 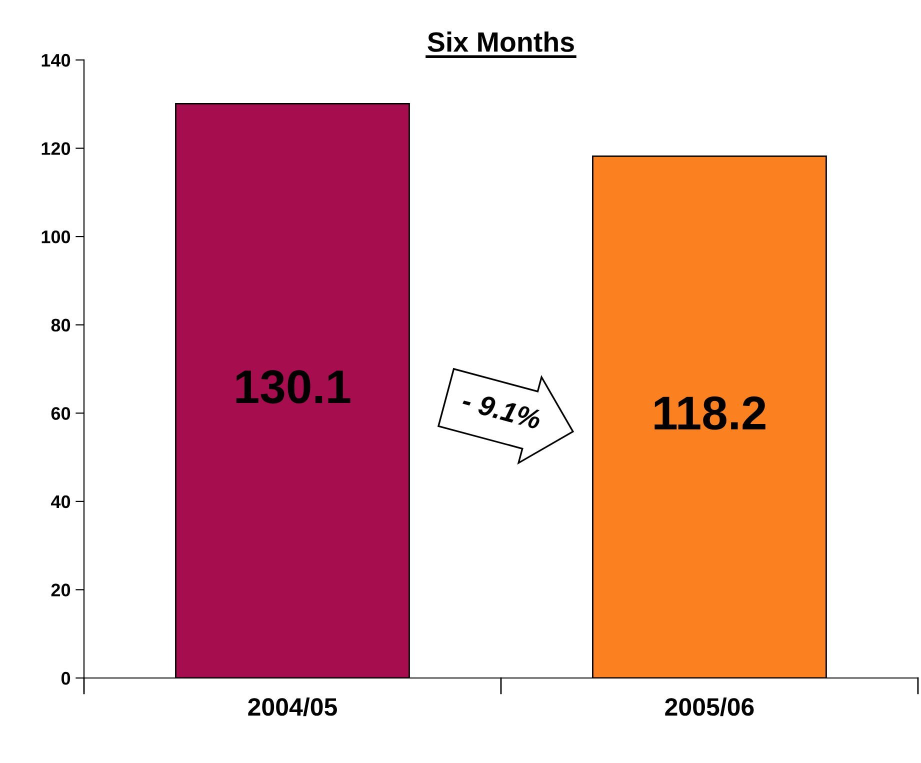 What do you see at coordinates (710, 413) in the screenshot?
I see `data-label: 118.2` at bounding box center [710, 413].